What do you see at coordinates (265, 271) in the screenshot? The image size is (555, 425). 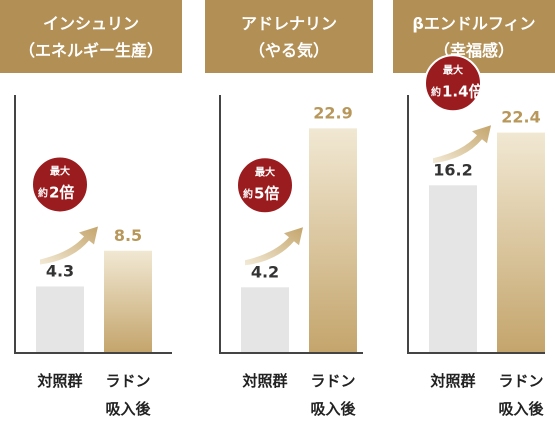 I see `value-label: 4.2` at bounding box center [265, 271].